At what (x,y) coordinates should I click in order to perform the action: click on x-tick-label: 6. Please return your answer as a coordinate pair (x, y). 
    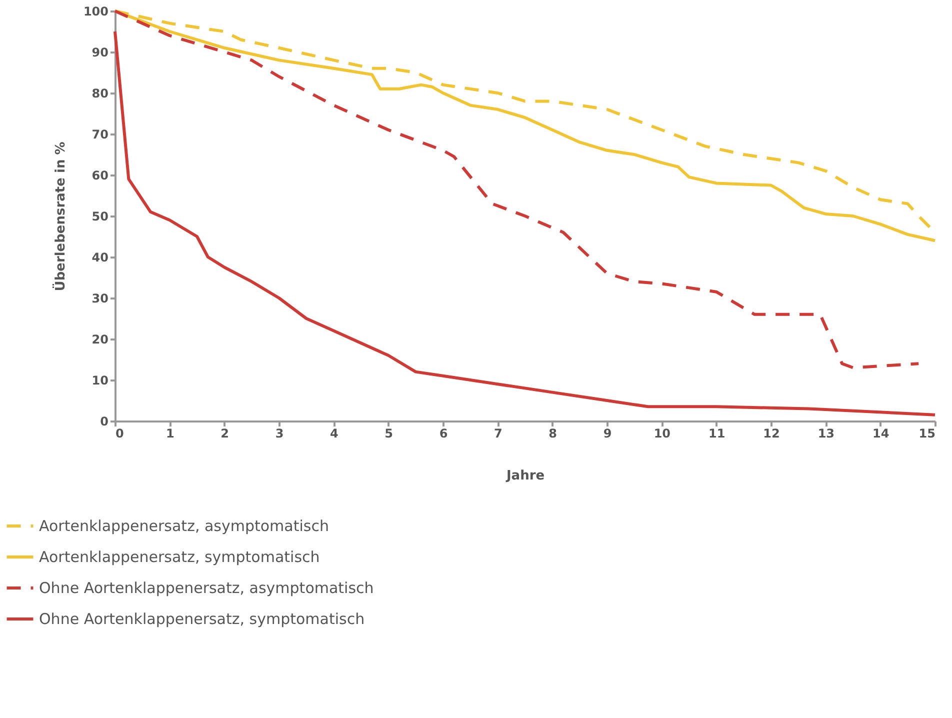
    Looking at the image, I should click on (443, 433).